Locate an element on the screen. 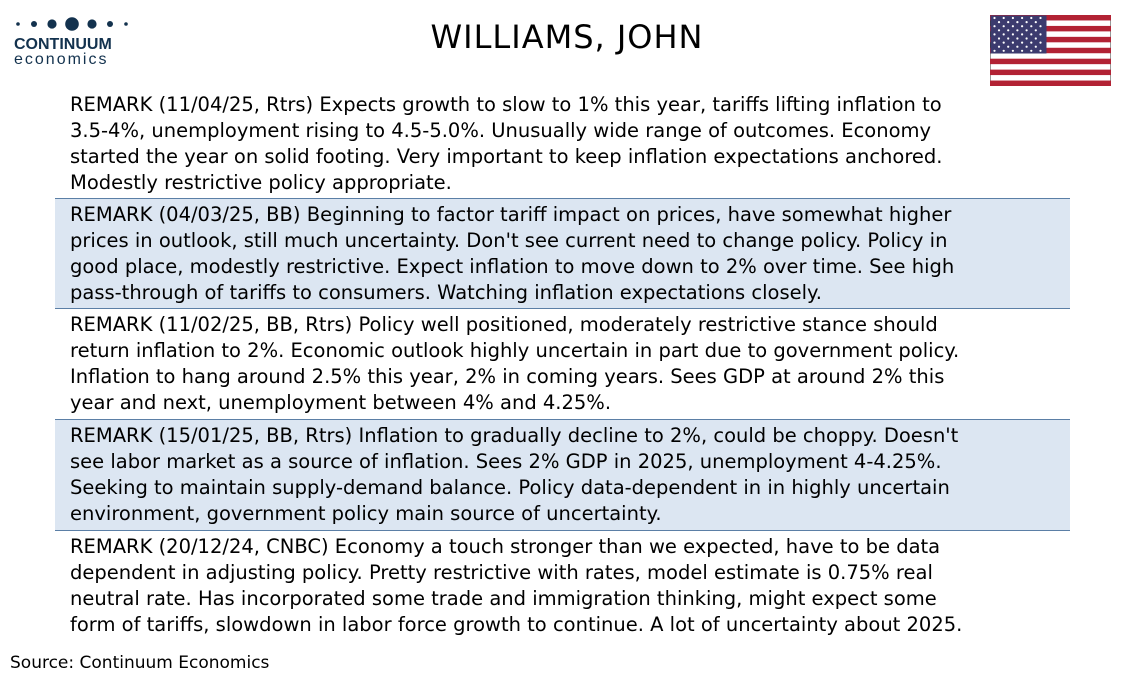 This screenshot has height=680, width=1134. source-note: Source: Continuum Economics is located at coordinates (140, 663).